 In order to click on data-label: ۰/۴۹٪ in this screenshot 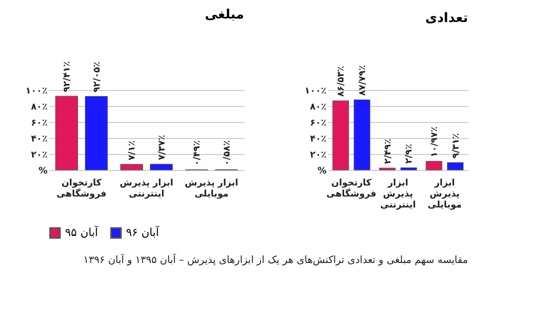, I will do `click(197, 153)`.